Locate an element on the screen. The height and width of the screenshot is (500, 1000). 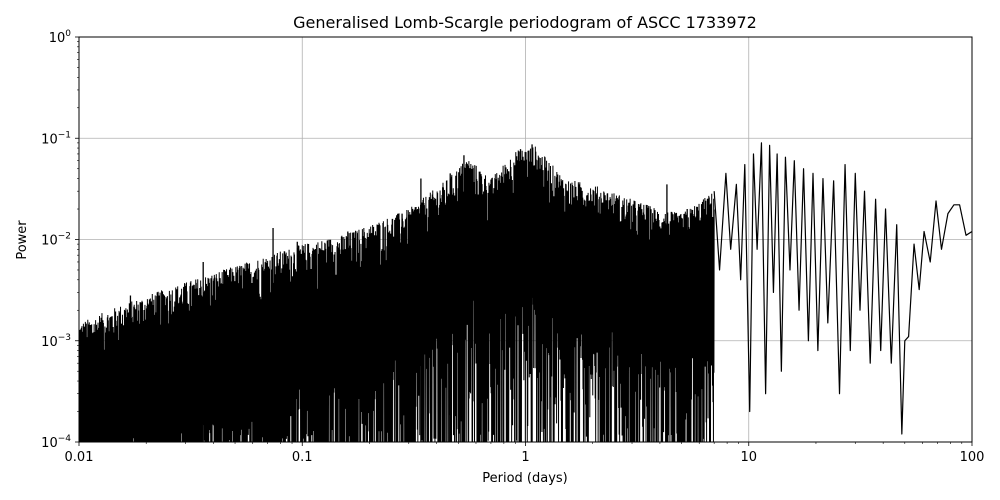
x-tick-label: 0.1 is located at coordinates (302, 457).